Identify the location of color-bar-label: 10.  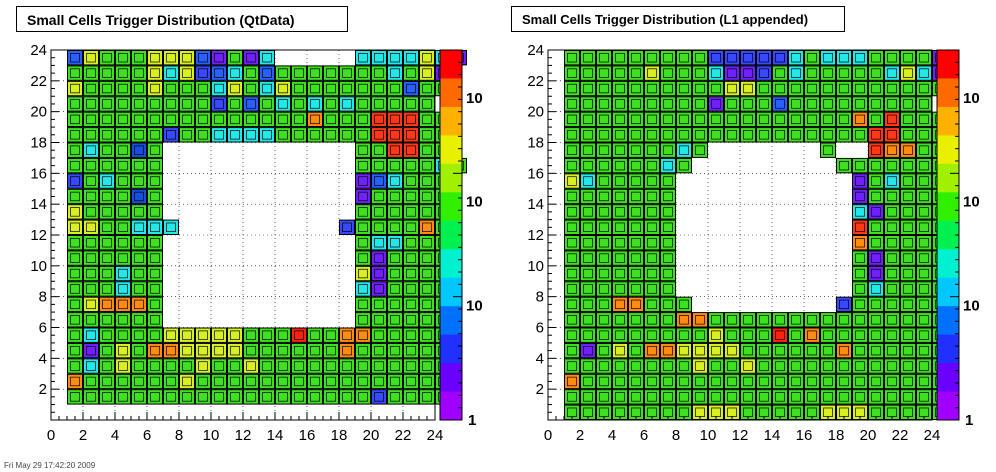
(971, 98).